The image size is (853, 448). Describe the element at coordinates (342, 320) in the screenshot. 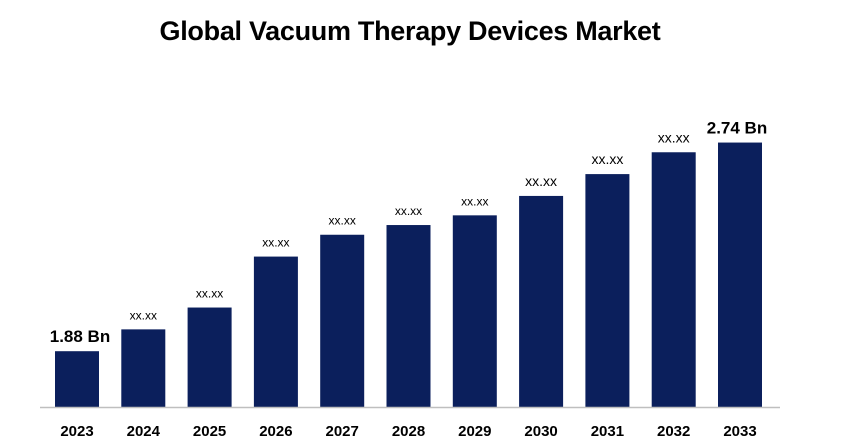

I see `bar-2027` at that location.